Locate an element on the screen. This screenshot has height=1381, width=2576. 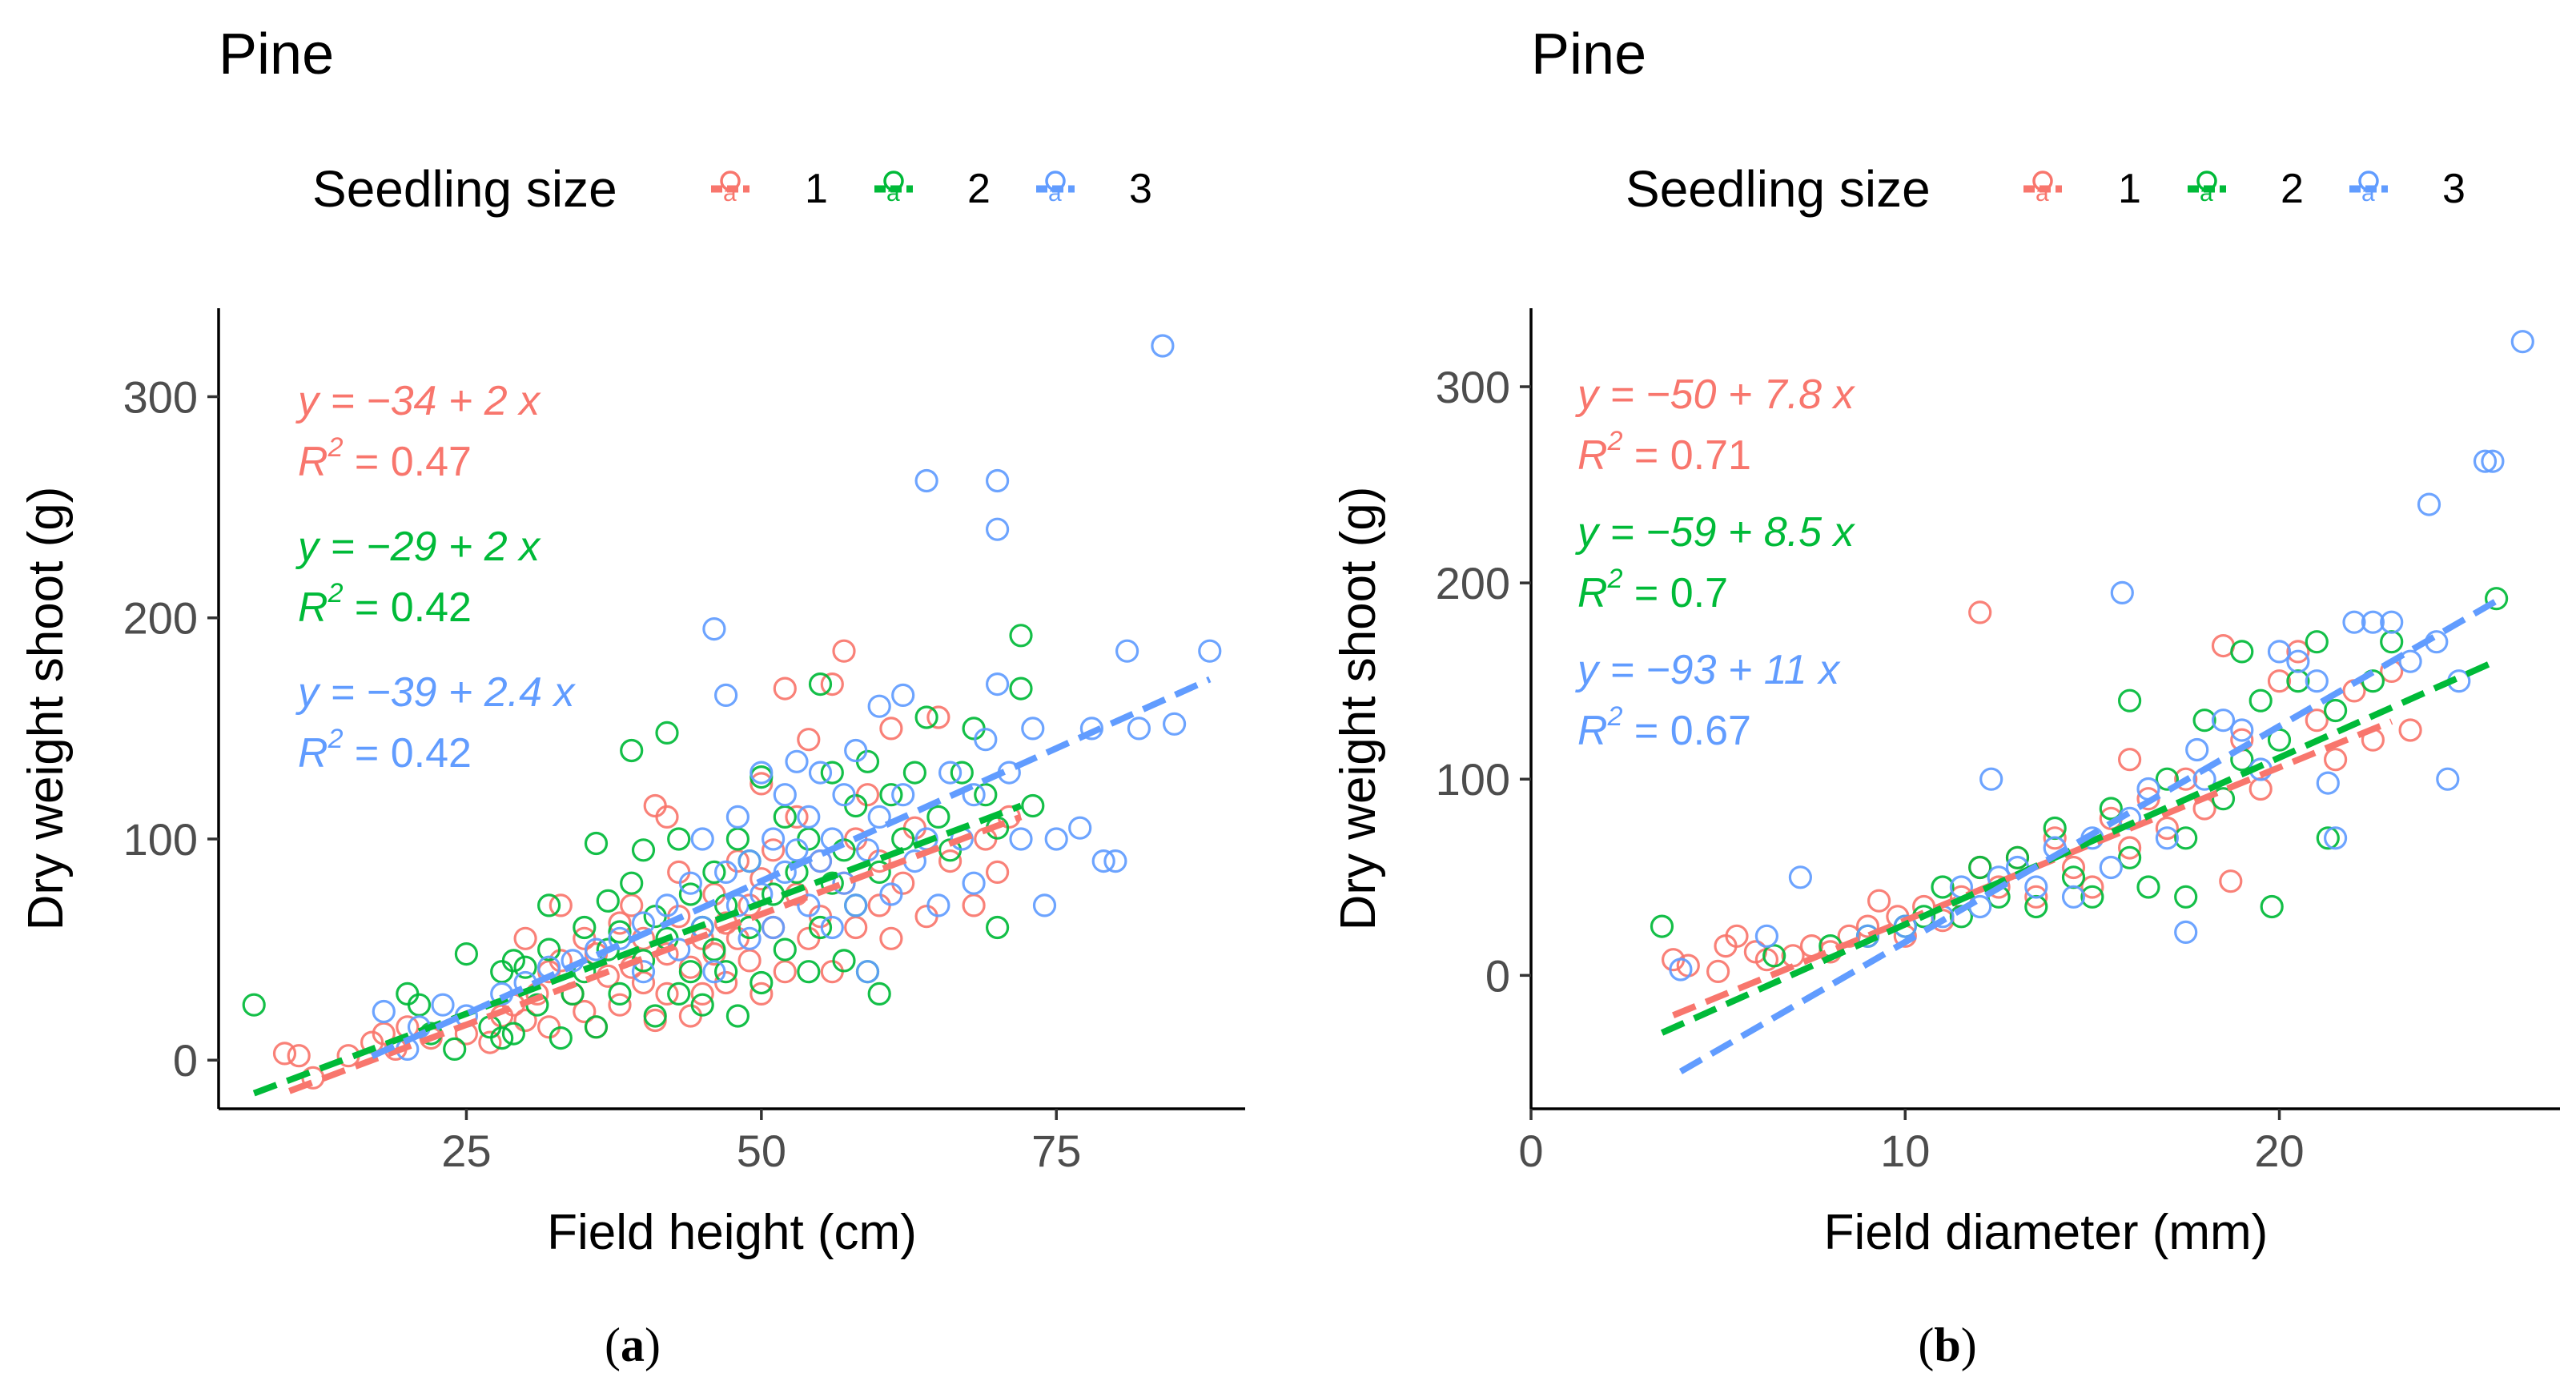
panel-b-y-tick-label-0: 0 is located at coordinates (1497, 975).